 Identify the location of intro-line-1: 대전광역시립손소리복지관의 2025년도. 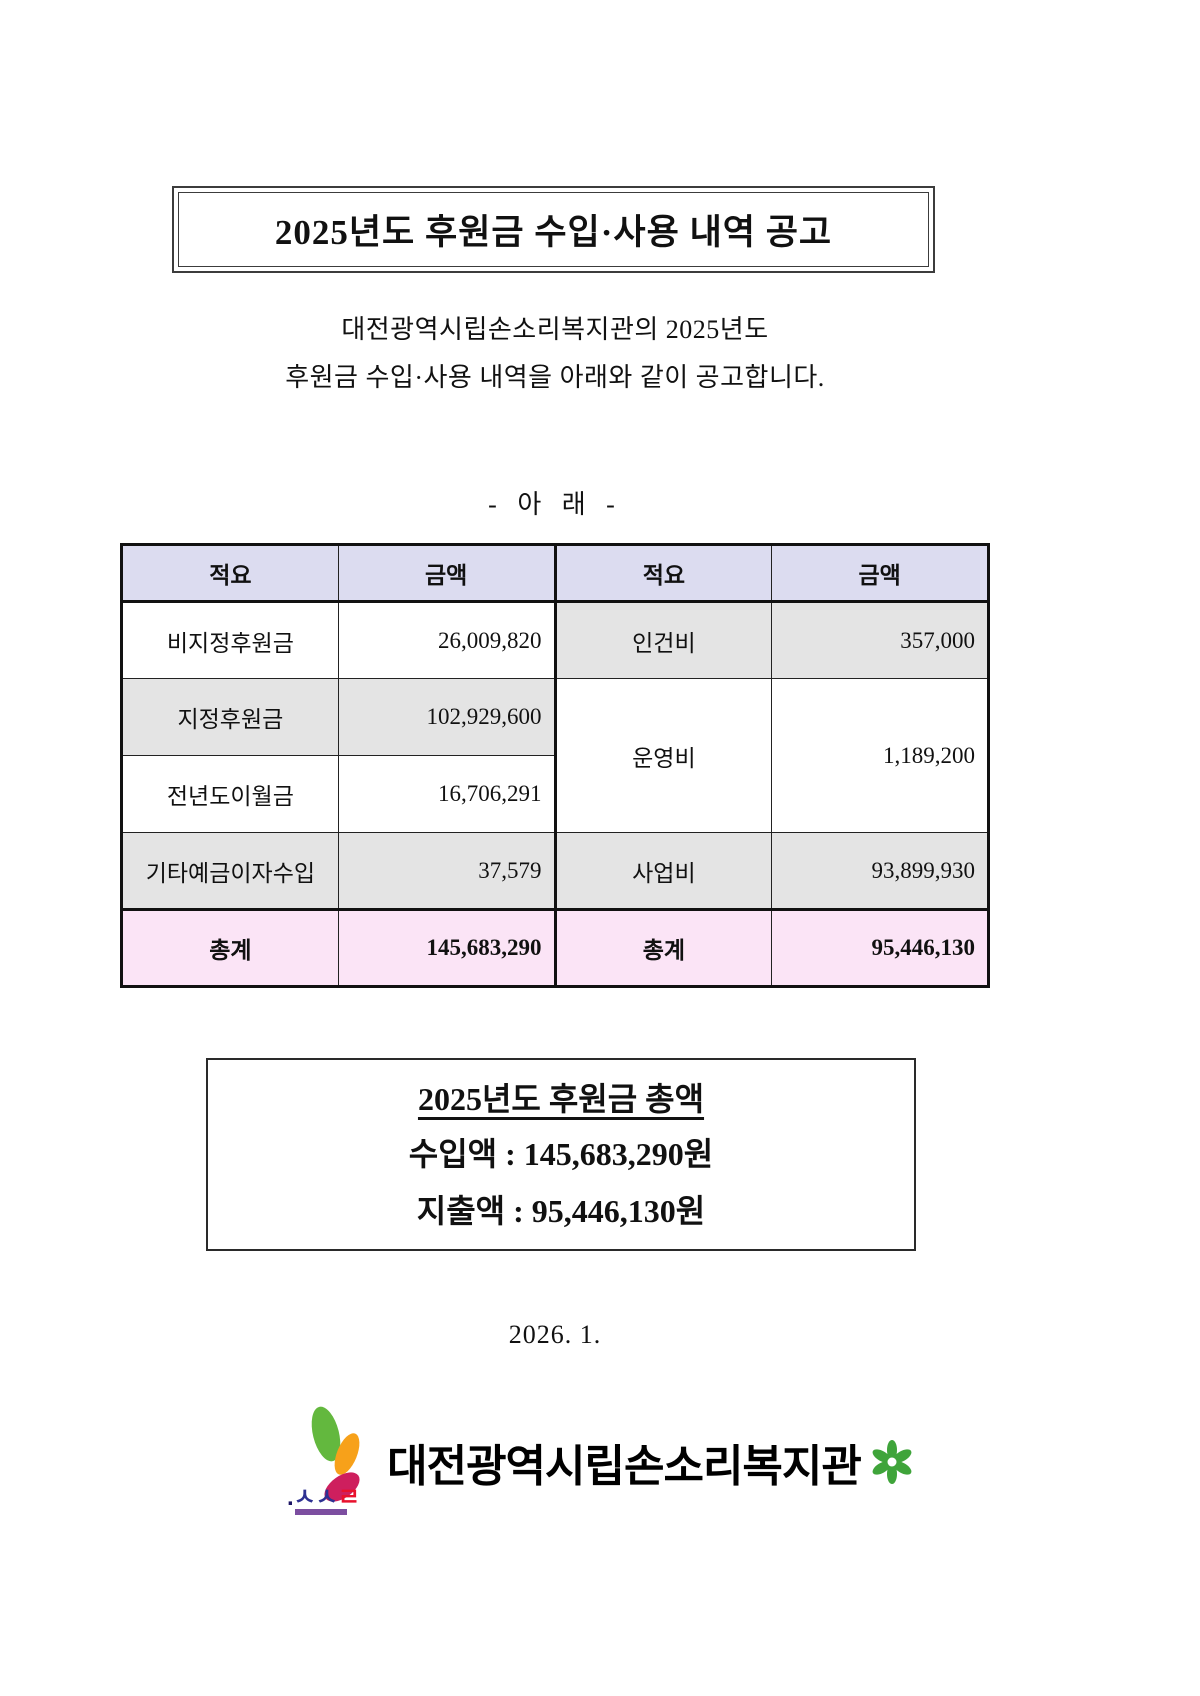
(555, 329).